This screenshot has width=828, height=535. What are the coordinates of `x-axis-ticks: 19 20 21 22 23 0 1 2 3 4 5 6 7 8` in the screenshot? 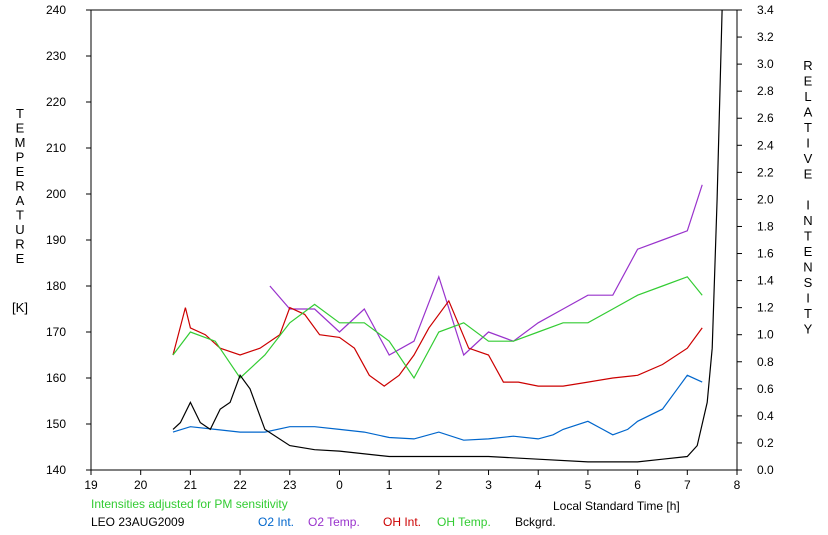 It's located at (412, 481).